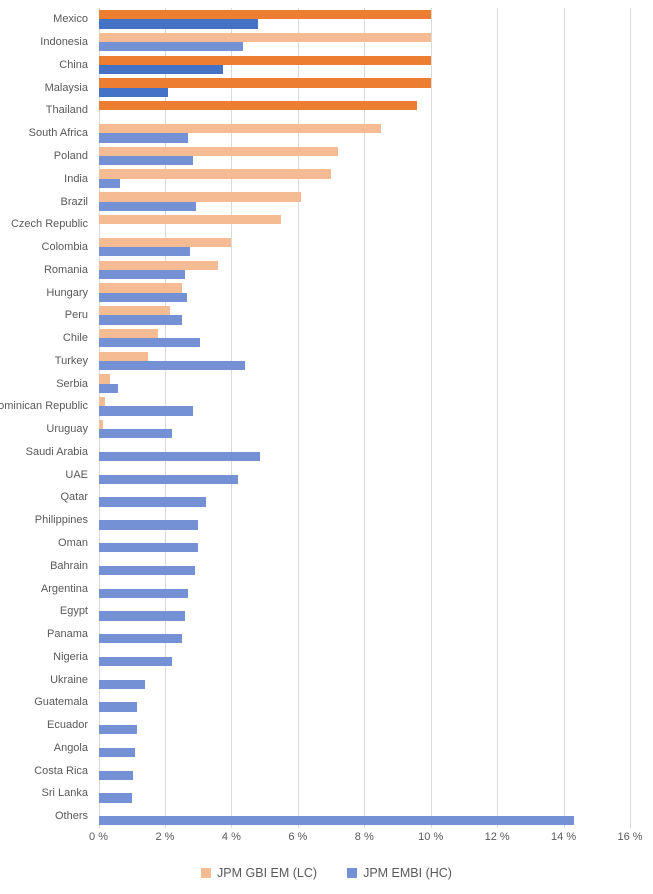 The height and width of the screenshot is (894, 653). Describe the element at coordinates (70, 19) in the screenshot. I see `category-label: Mexico` at that location.